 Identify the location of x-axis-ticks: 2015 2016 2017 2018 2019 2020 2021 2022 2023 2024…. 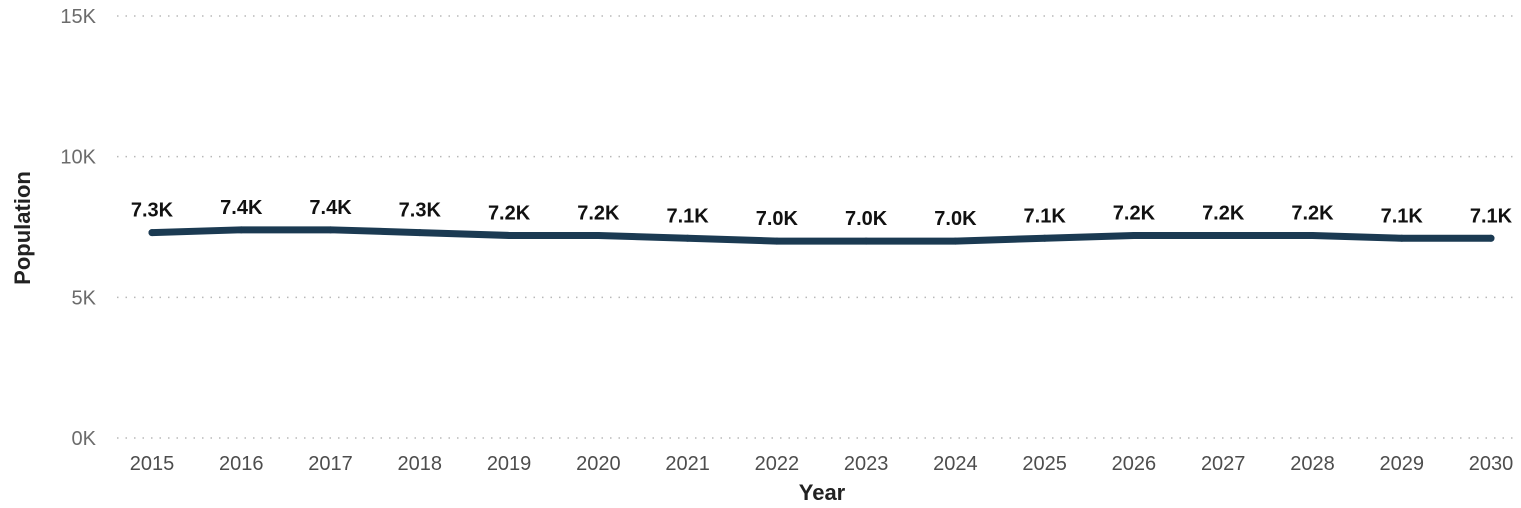
(822, 464).